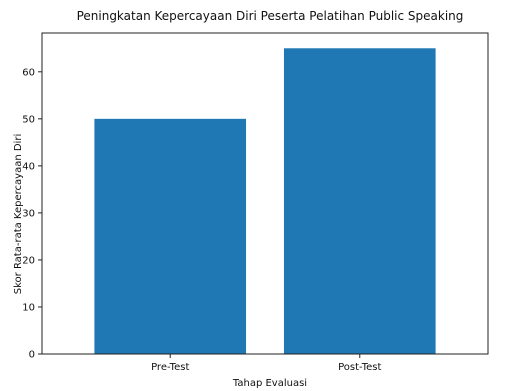  What do you see at coordinates (170, 367) in the screenshot?
I see `x-tick-label: Pre-Test` at bounding box center [170, 367].